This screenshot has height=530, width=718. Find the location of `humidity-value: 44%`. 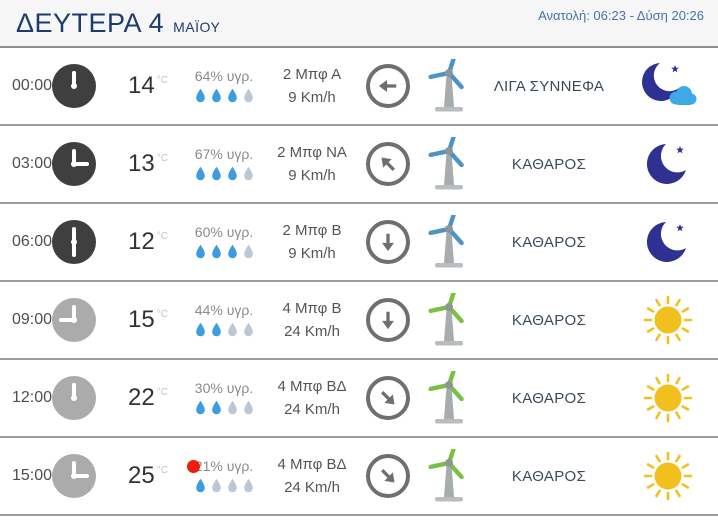

humidity-value: 44% is located at coordinates (208, 310).